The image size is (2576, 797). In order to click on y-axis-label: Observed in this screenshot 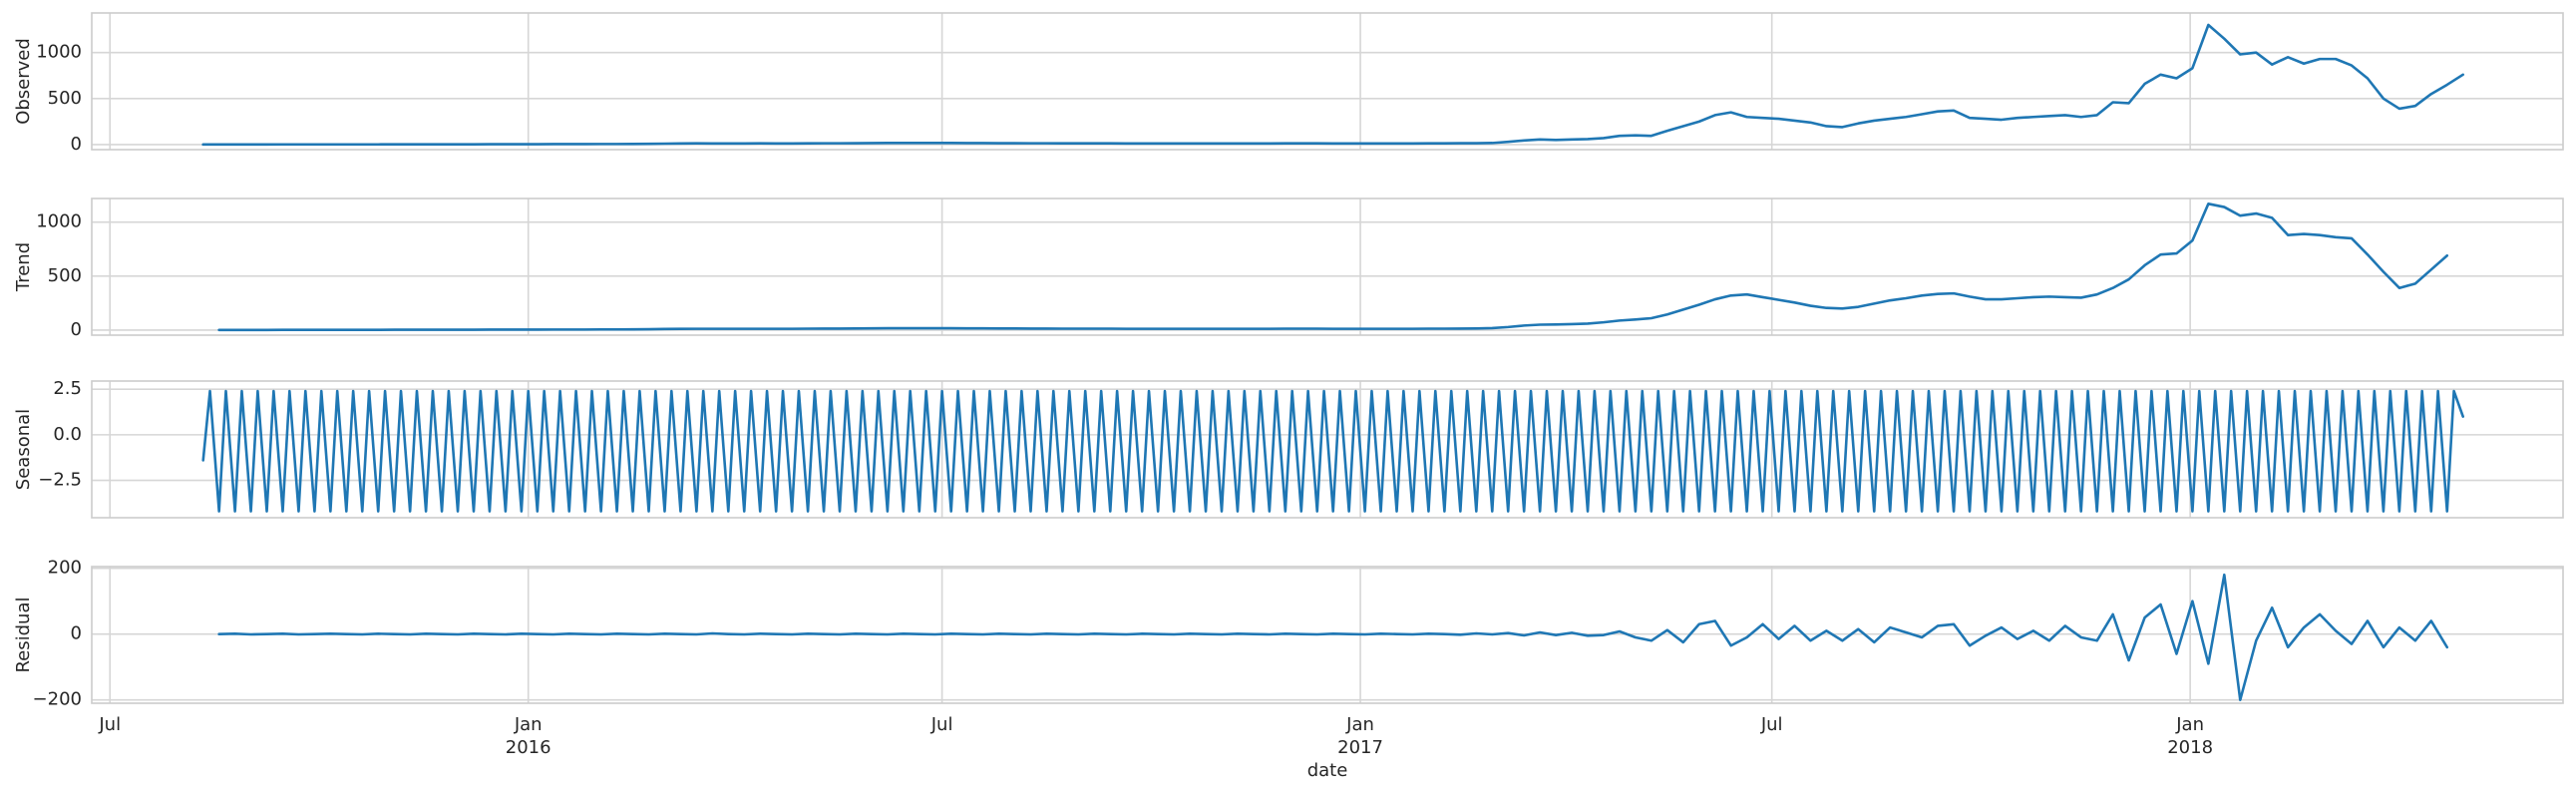, I will do `click(23, 81)`.